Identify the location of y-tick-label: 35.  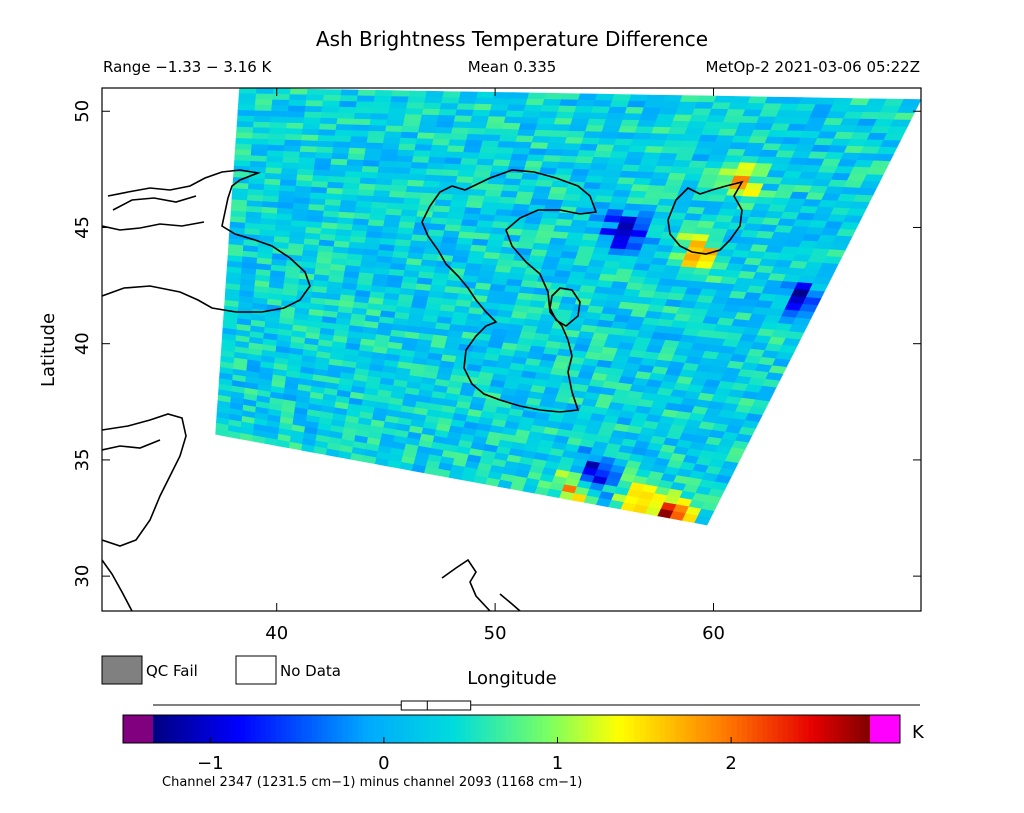
(82, 459).